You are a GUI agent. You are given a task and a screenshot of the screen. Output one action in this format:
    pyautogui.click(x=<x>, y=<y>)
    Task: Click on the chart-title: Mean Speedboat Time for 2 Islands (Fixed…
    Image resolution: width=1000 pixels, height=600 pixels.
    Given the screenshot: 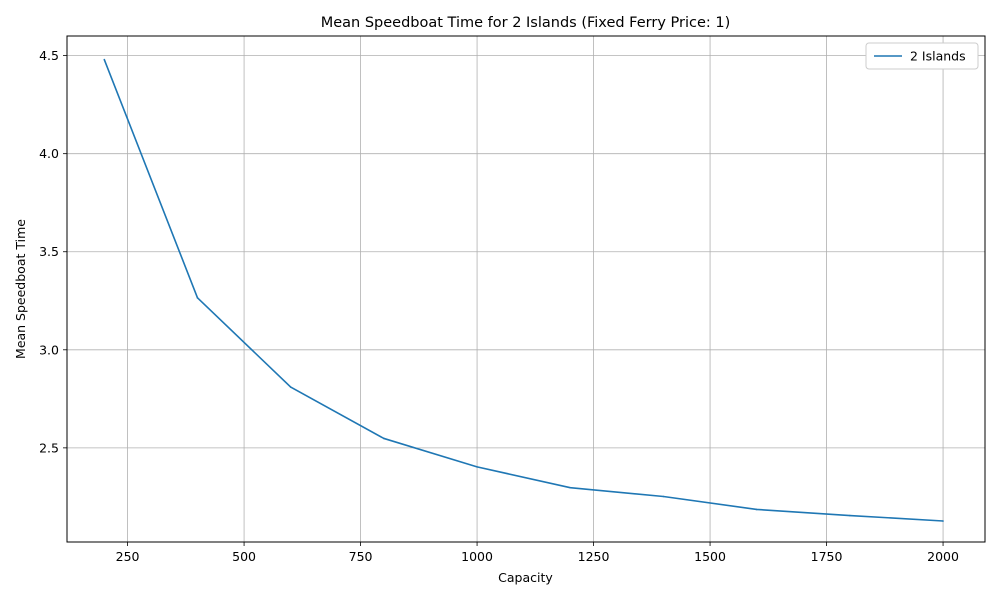 What is the action you would take?
    pyautogui.click(x=526, y=23)
    